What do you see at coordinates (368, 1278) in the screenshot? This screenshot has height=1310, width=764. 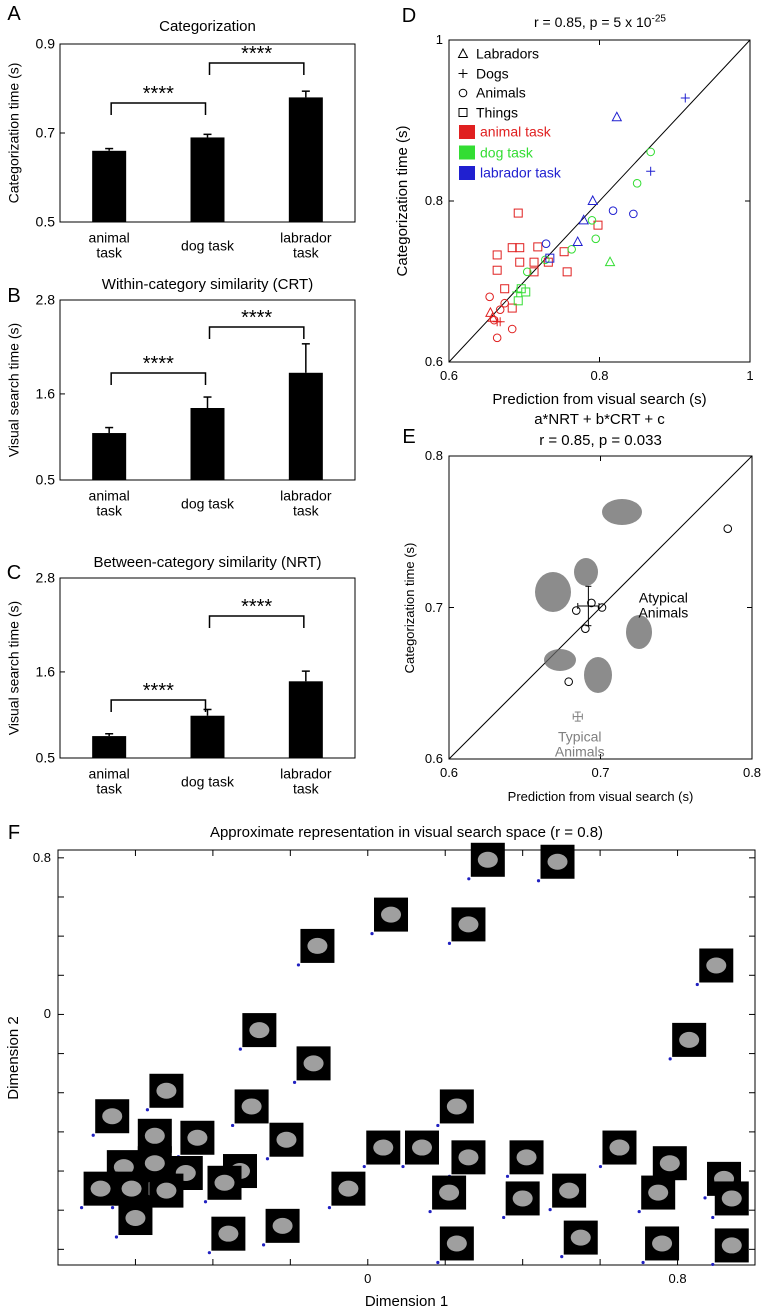 I see `x-tick-label: 0` at bounding box center [368, 1278].